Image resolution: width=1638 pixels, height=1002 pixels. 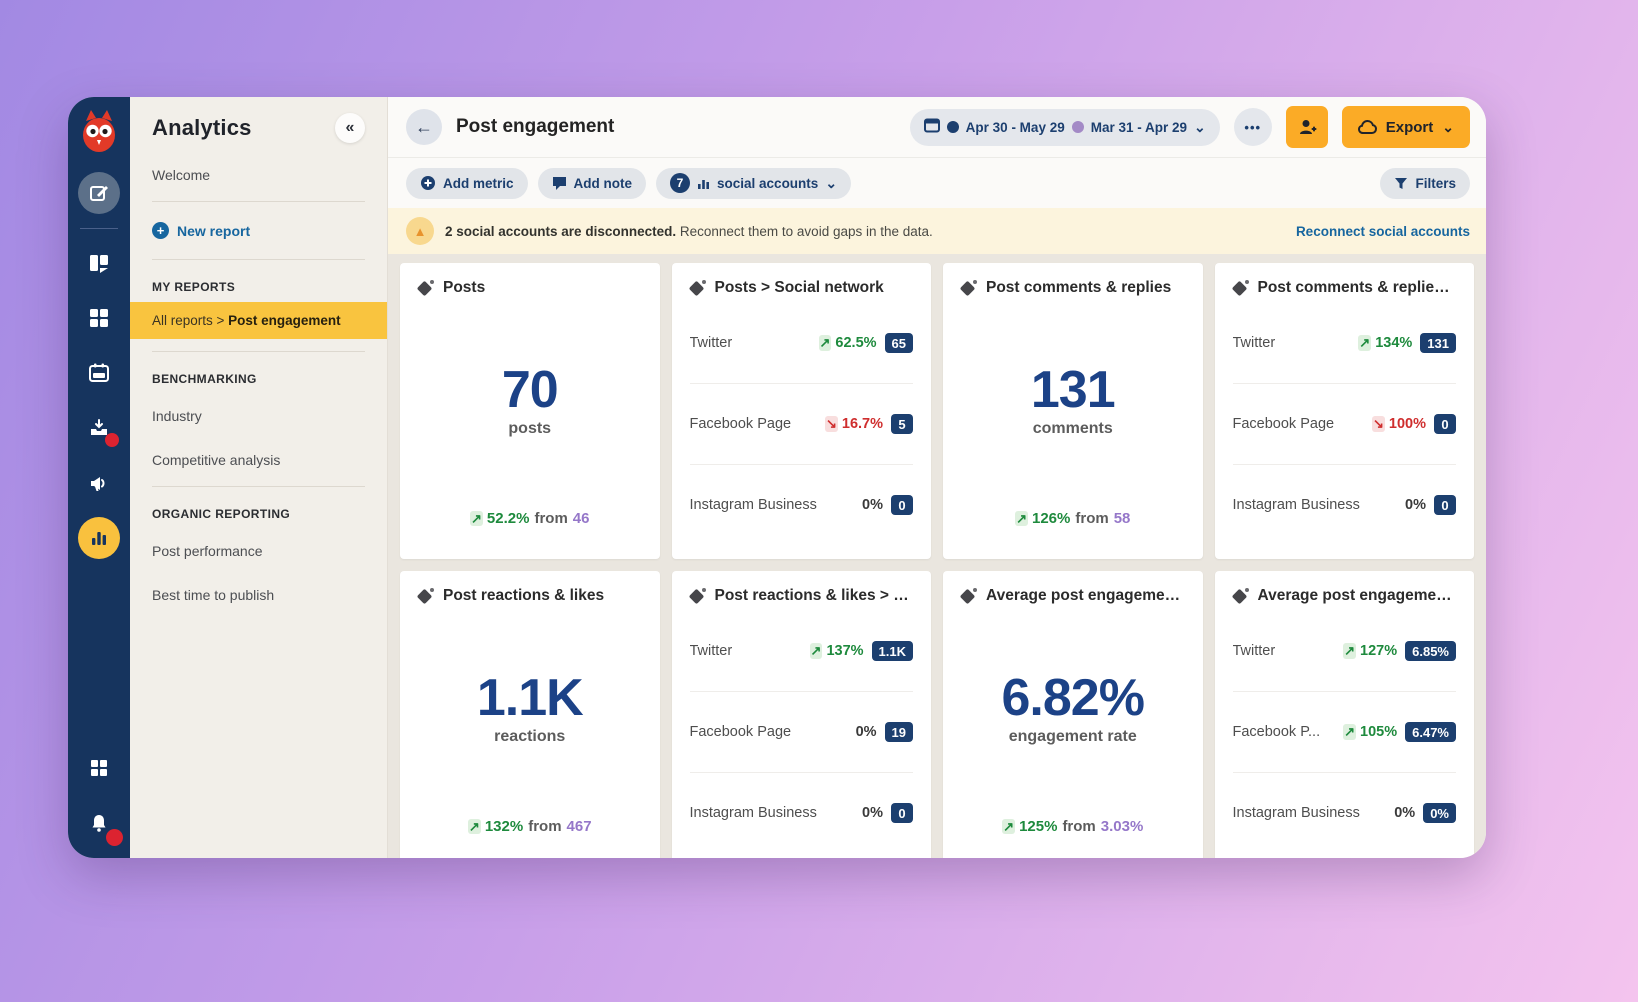 I want to click on value-badge: 6.47%, so click(x=1430, y=732).